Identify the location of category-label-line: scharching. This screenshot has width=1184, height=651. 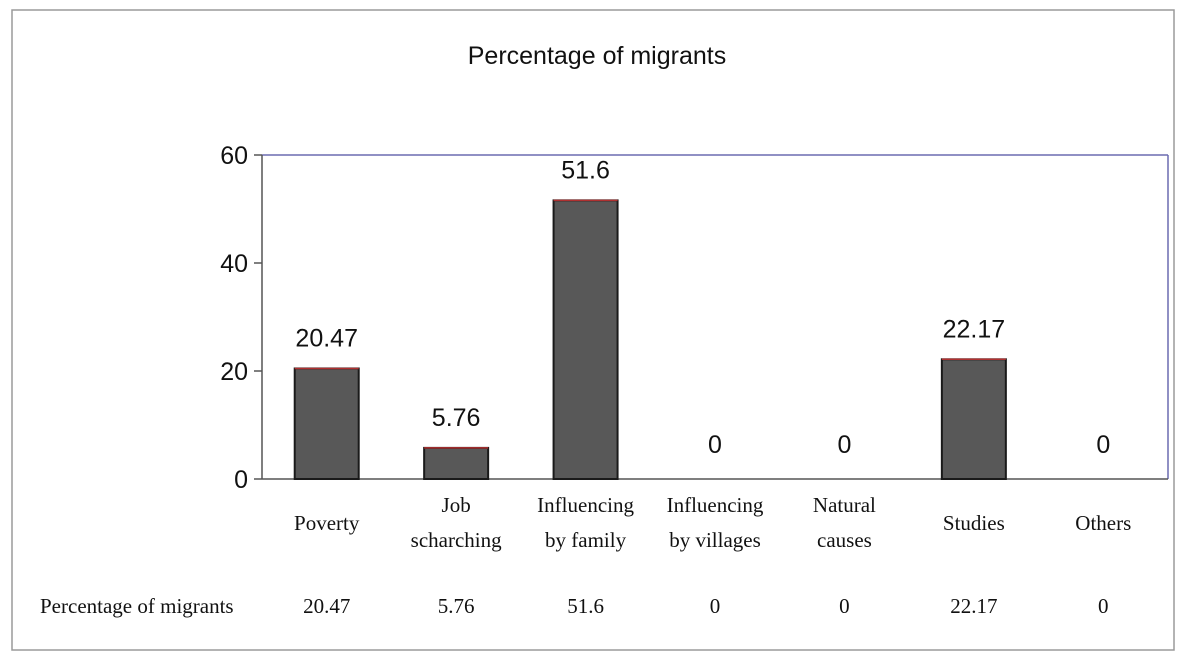
(456, 540).